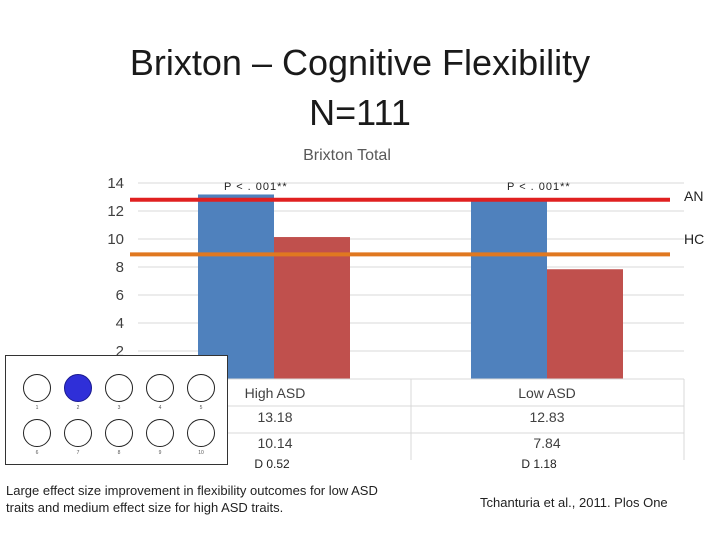  I want to click on reference-label-an: AN, so click(693, 196).